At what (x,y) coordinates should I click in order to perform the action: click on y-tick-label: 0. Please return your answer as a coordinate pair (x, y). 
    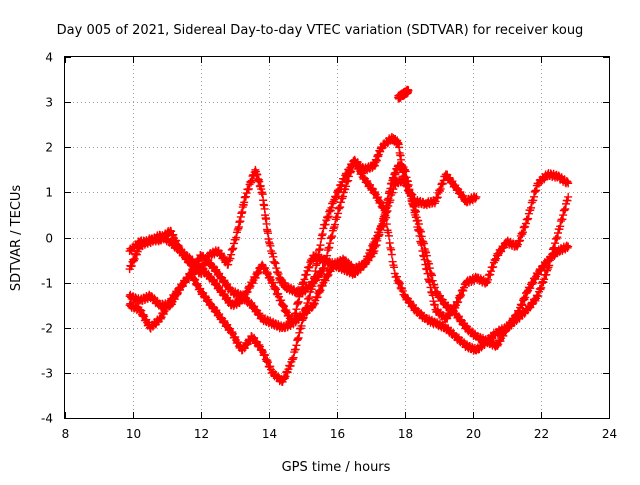
    Looking at the image, I should click on (49, 239).